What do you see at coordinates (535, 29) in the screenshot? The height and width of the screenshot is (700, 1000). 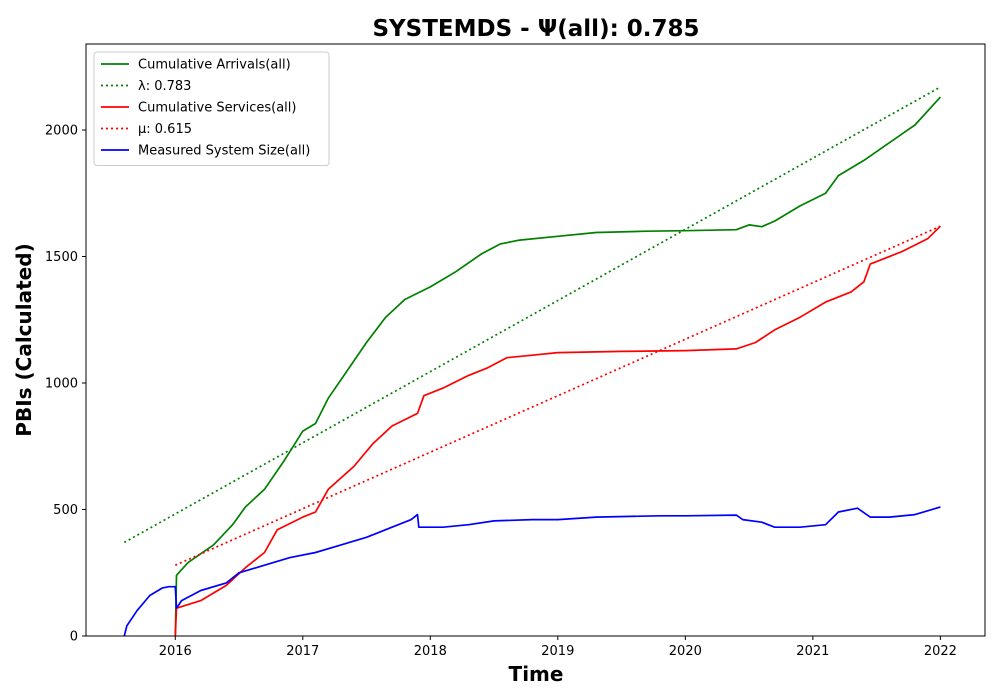 I see `chart-title: SYSTEMDS - Ψ(all): 0.785` at bounding box center [535, 29].